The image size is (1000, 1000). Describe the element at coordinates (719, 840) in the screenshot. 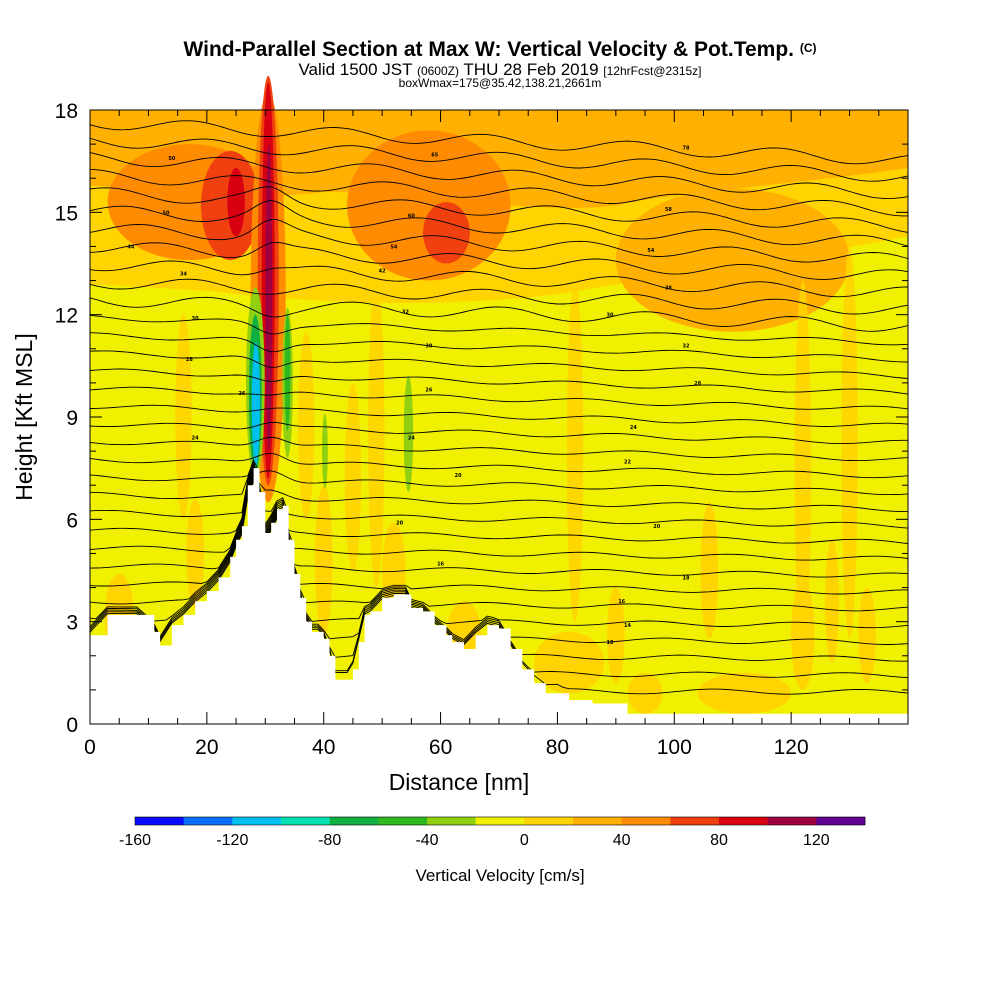

I see `colorbar-tick-label: 80` at that location.